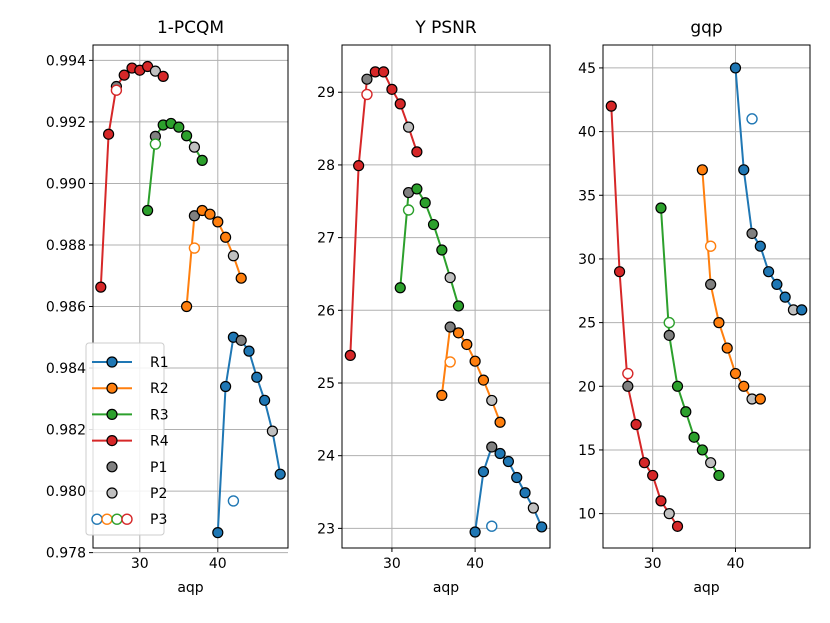 The width and height of the screenshot is (830, 623). I want to click on y-tick-label: 35, so click(587, 196).